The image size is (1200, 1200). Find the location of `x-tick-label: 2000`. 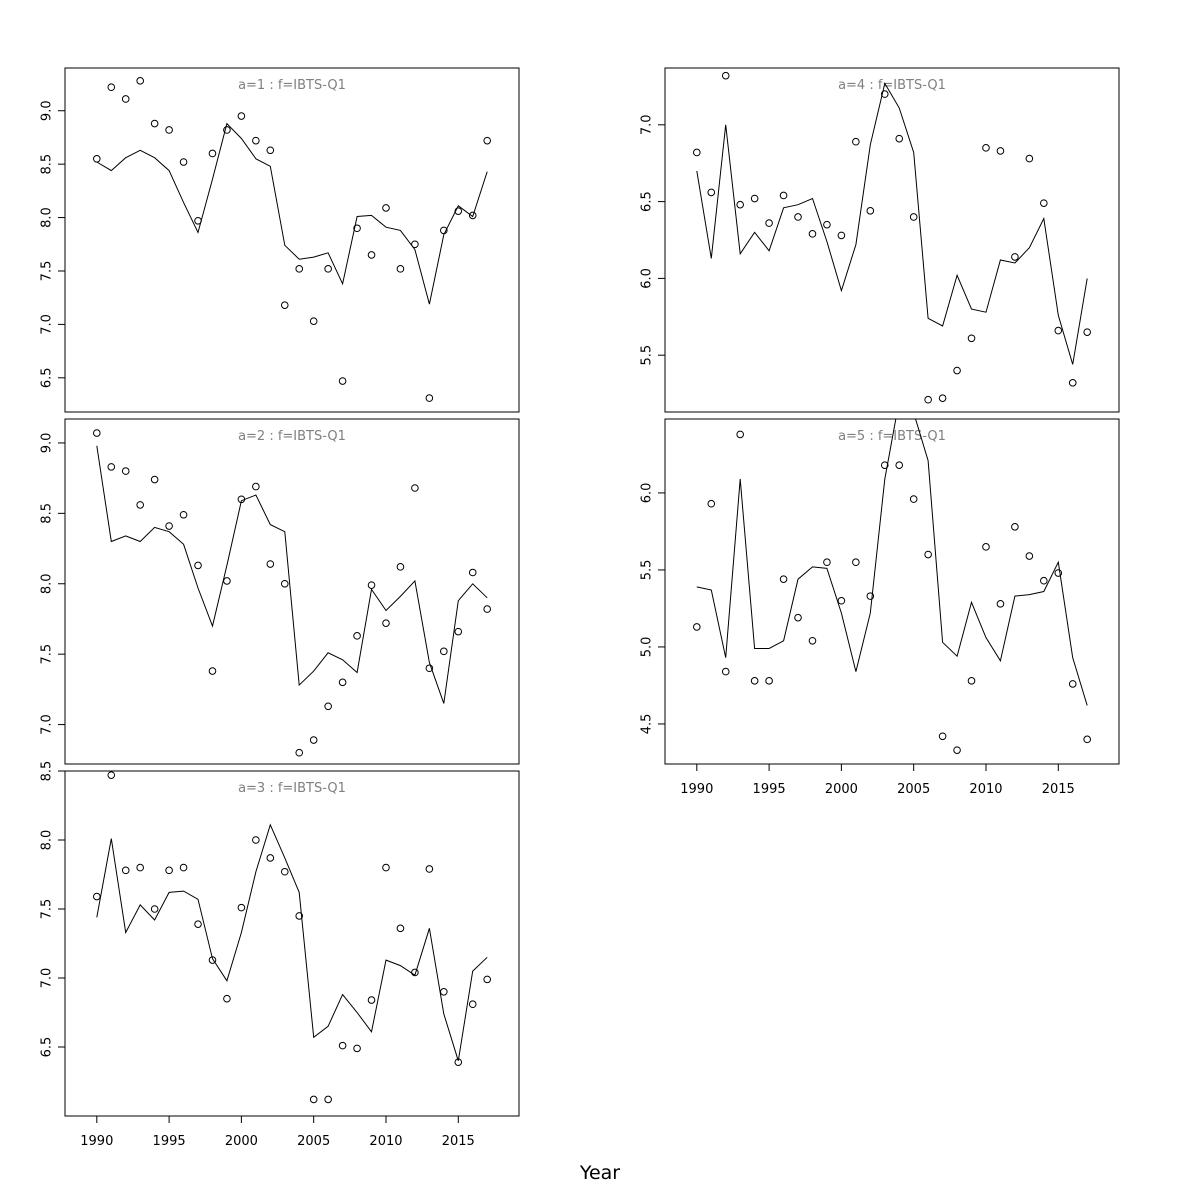

x-tick-label: 2000 is located at coordinates (241, 1141).